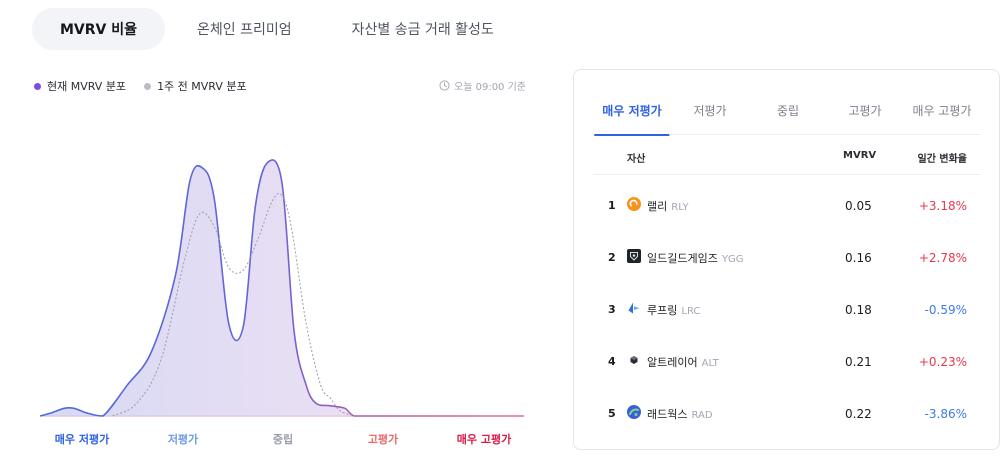 This screenshot has height=459, width=1007. Describe the element at coordinates (710, 363) in the screenshot. I see `asset-symbol: ALT` at that location.